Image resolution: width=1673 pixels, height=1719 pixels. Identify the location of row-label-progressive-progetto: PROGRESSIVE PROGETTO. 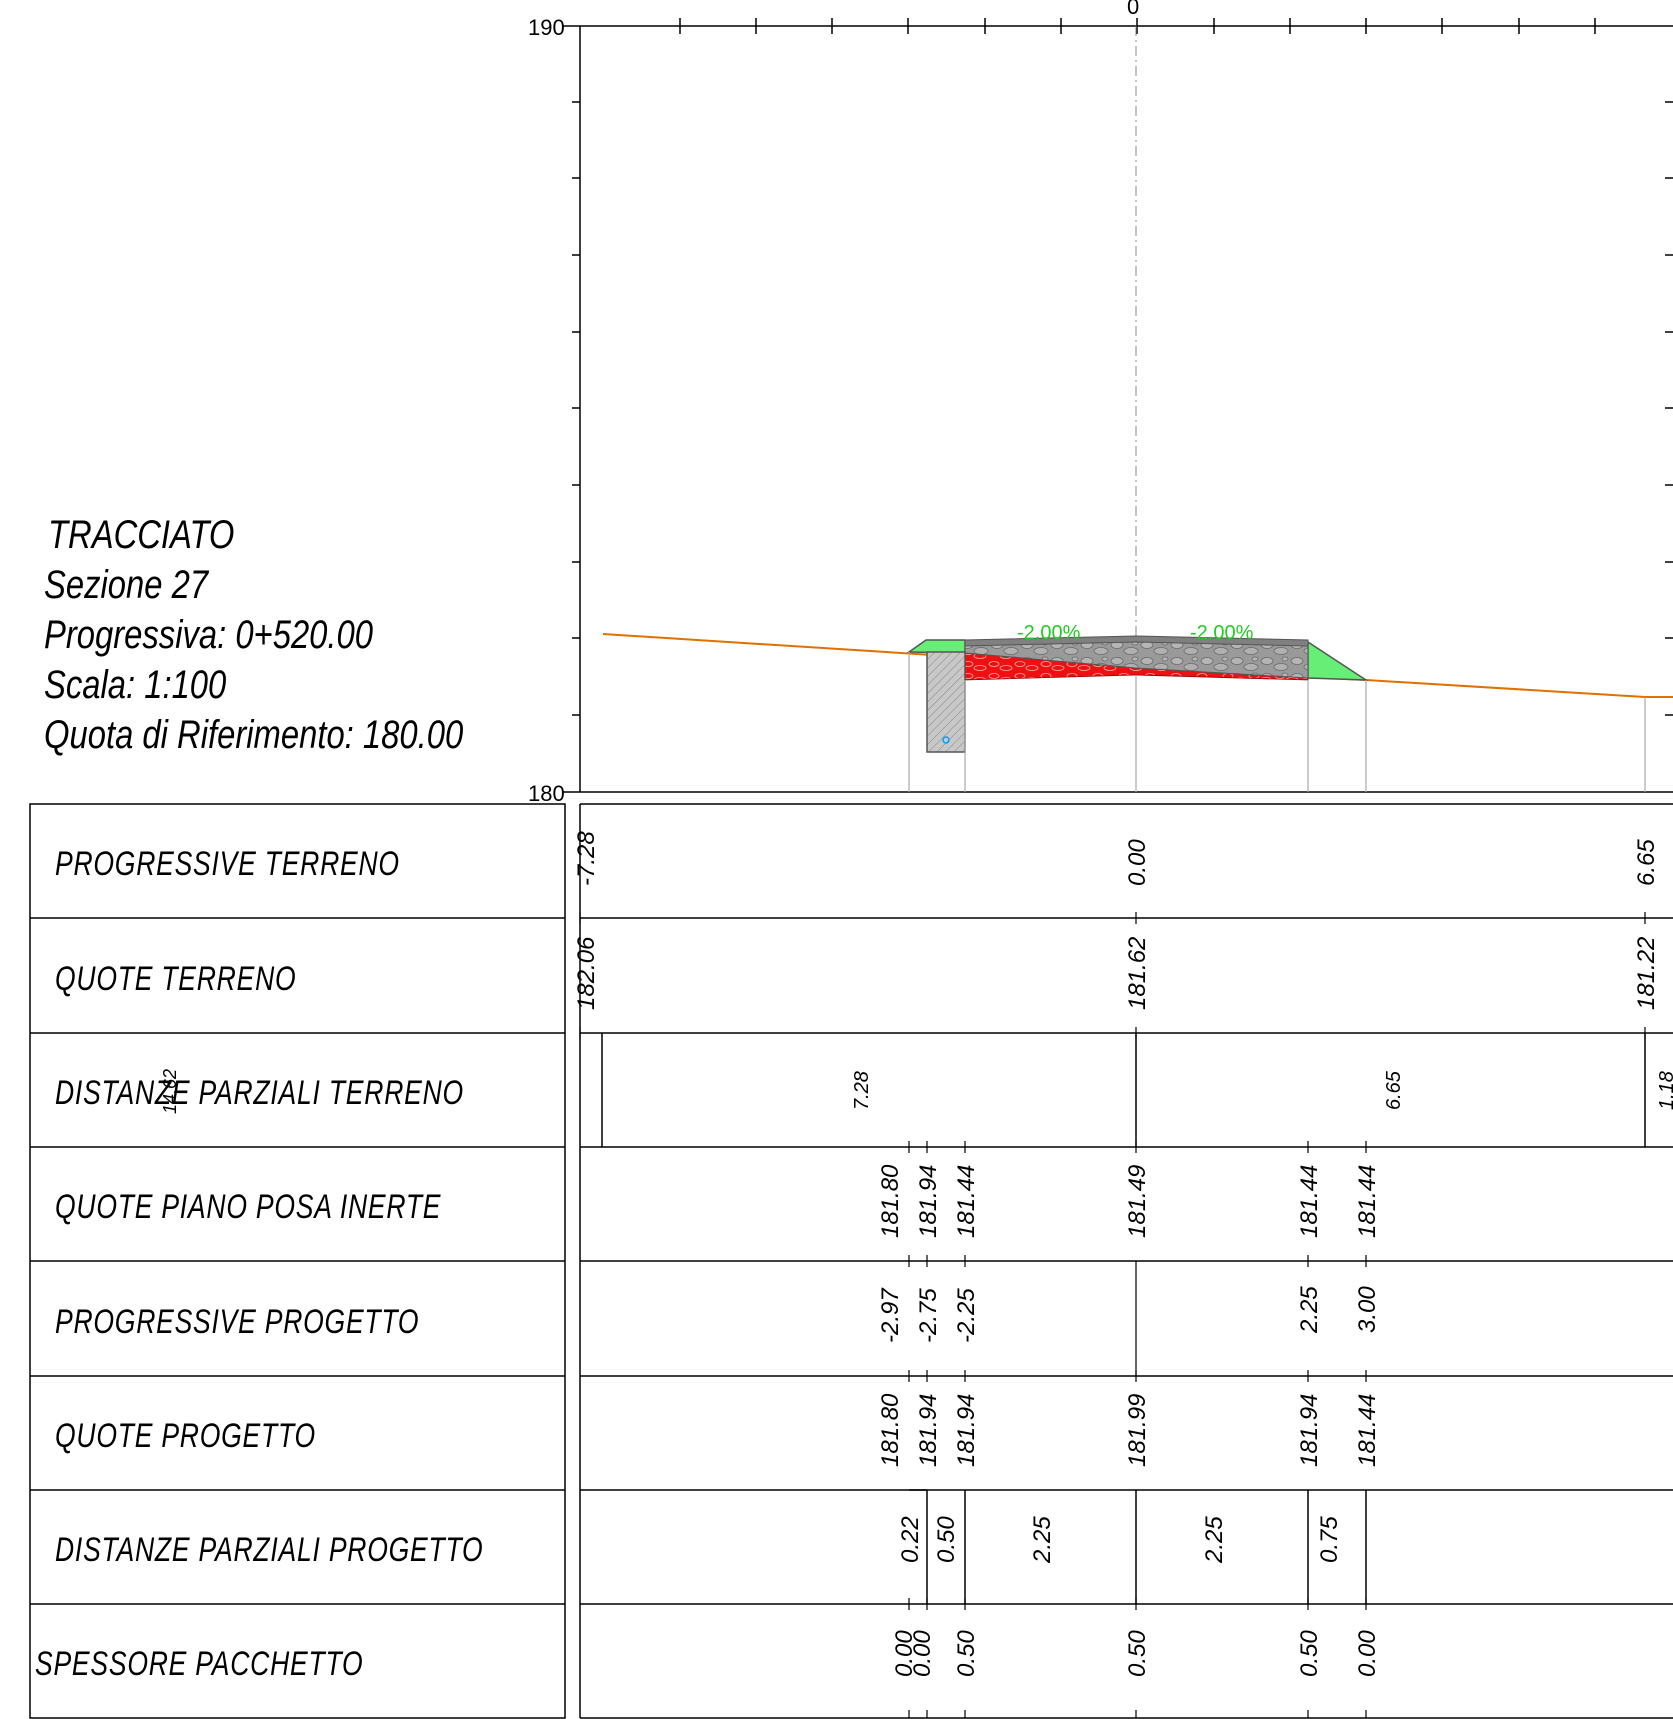
(237, 1322).